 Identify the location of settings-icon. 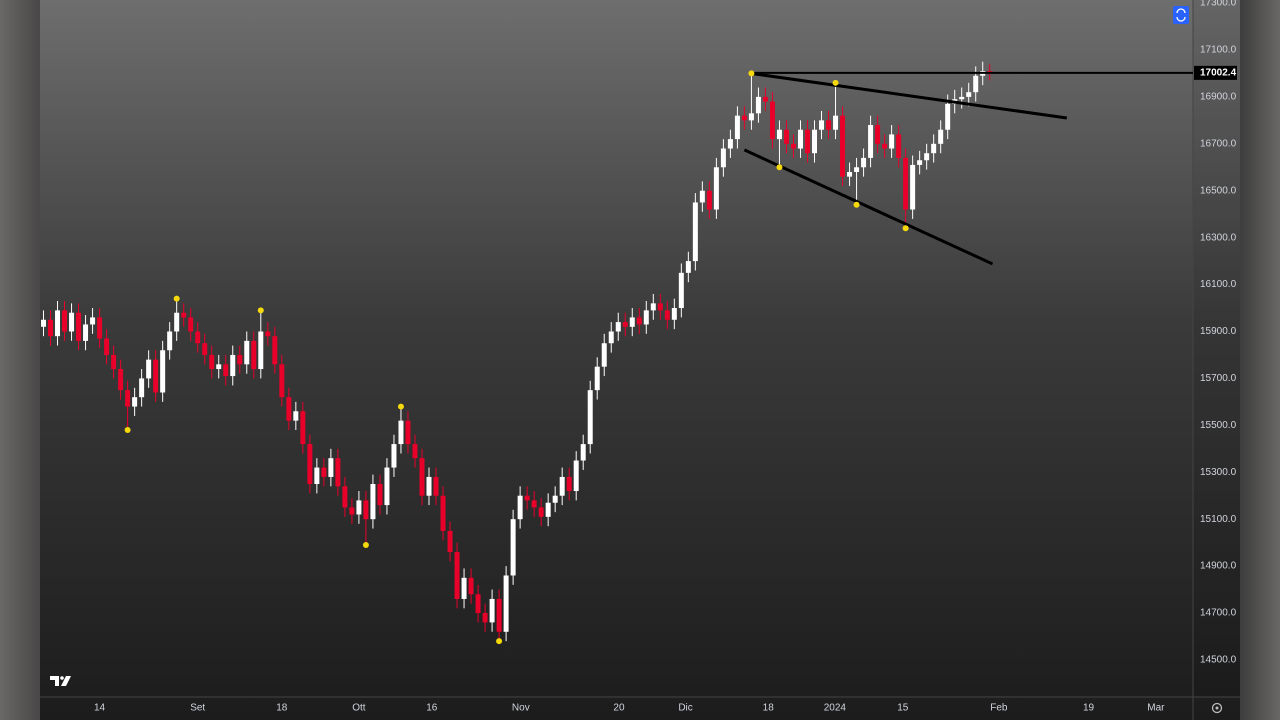
(1217, 708).